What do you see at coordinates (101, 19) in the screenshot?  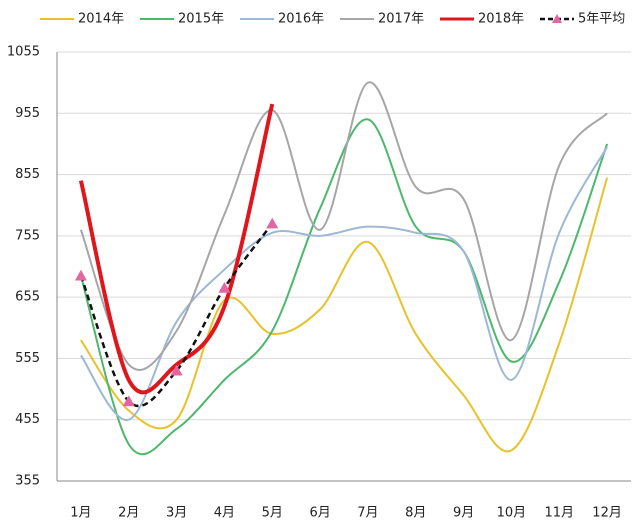 I see `legend-label: 2014年` at bounding box center [101, 19].